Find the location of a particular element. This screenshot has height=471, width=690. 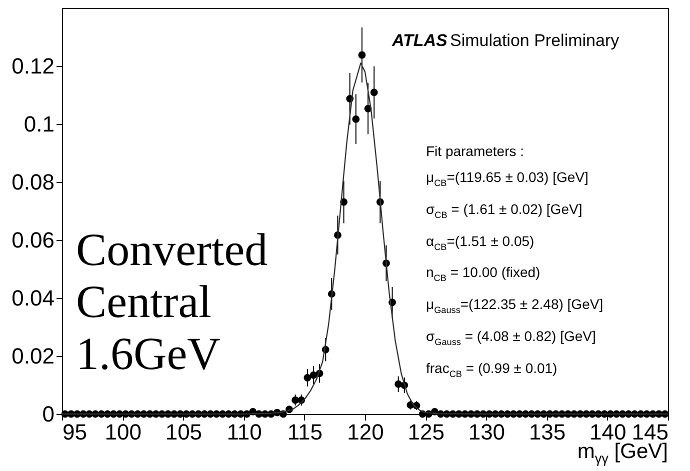

y-tick-label: 0.08 is located at coordinates (33, 182).